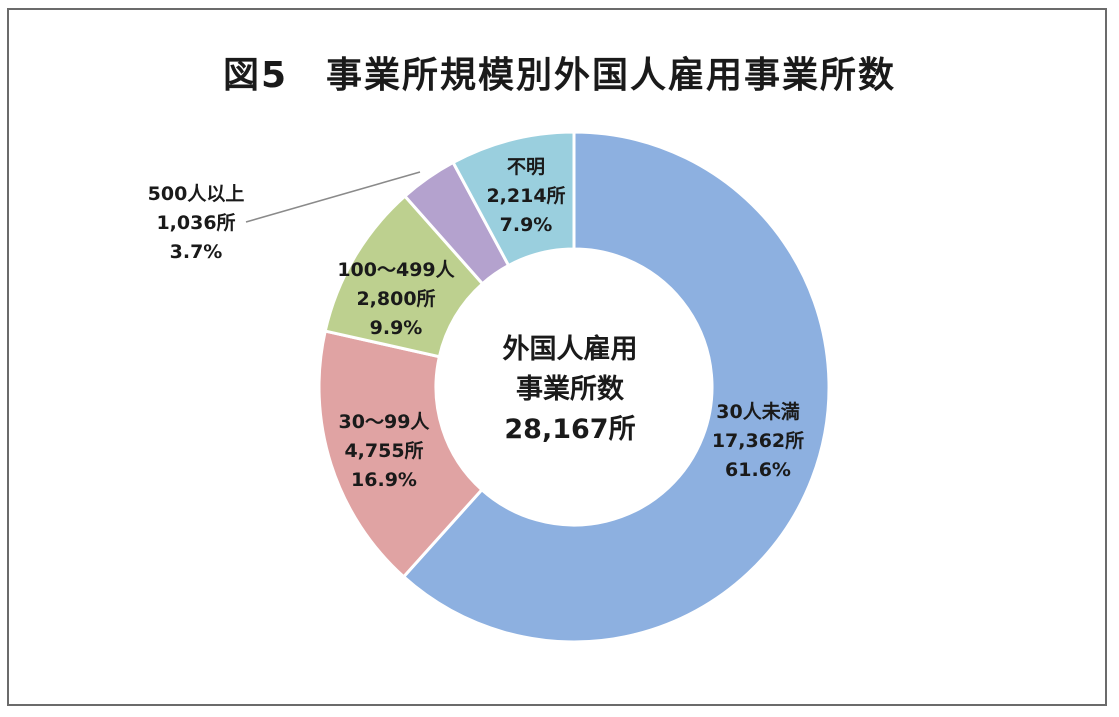  What do you see at coordinates (570, 349) in the screenshot?
I see `center-line-1: 外国人雇用` at bounding box center [570, 349].